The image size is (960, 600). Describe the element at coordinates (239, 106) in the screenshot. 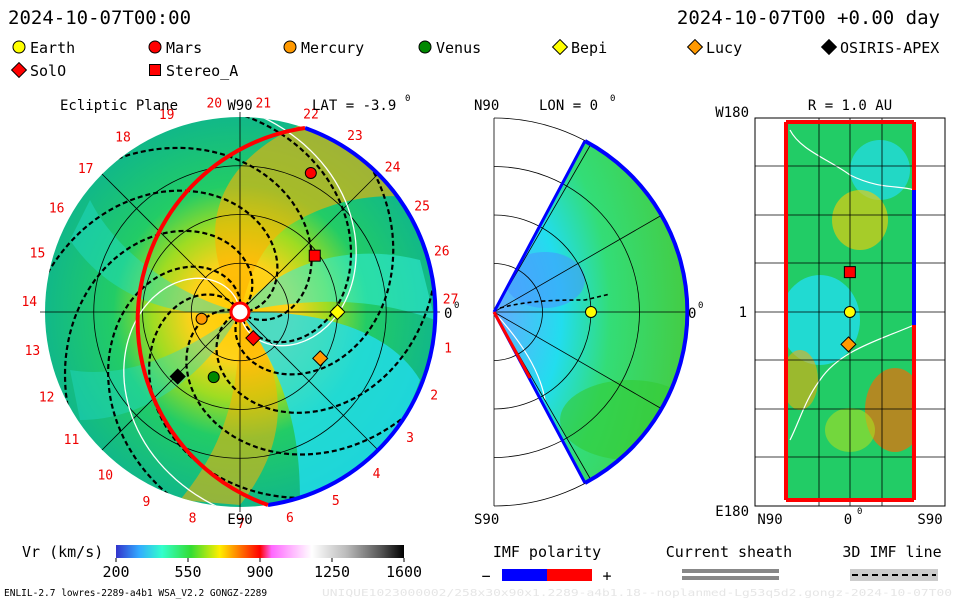

I see `ecliptic-top-label: W90` at that location.